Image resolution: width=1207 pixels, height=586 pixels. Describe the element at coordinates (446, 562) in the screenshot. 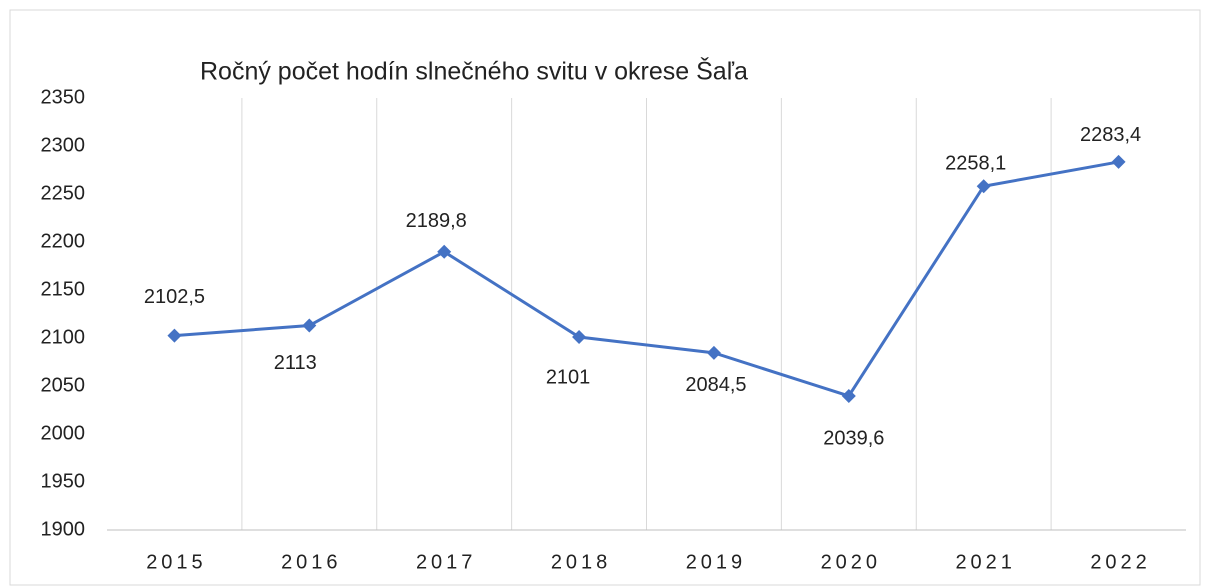

I see `x-tick-label: 2017` at that location.